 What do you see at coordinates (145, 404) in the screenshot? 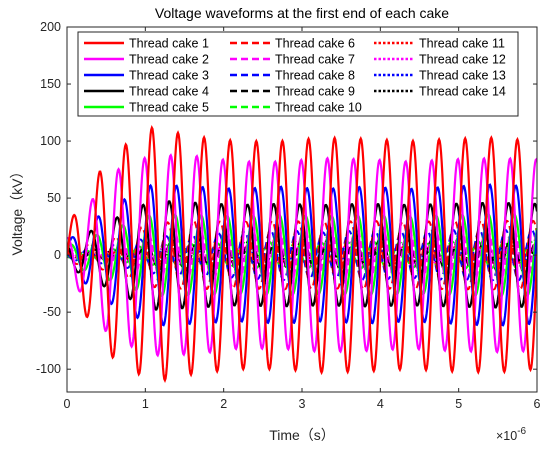
I see `x-tick-label: 1` at bounding box center [145, 404].